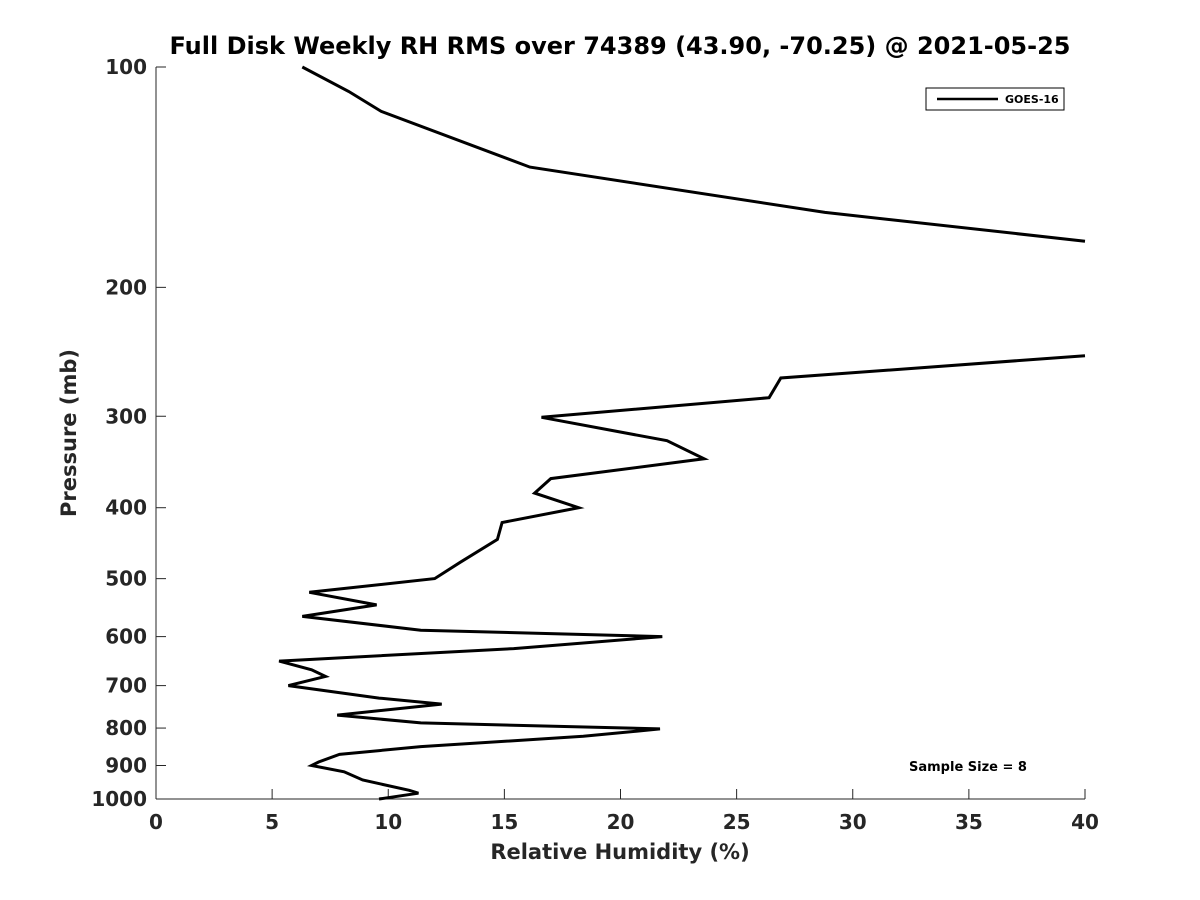 This screenshot has width=1200, height=900. I want to click on y-axis-label: Pressure (mb), so click(69, 433).